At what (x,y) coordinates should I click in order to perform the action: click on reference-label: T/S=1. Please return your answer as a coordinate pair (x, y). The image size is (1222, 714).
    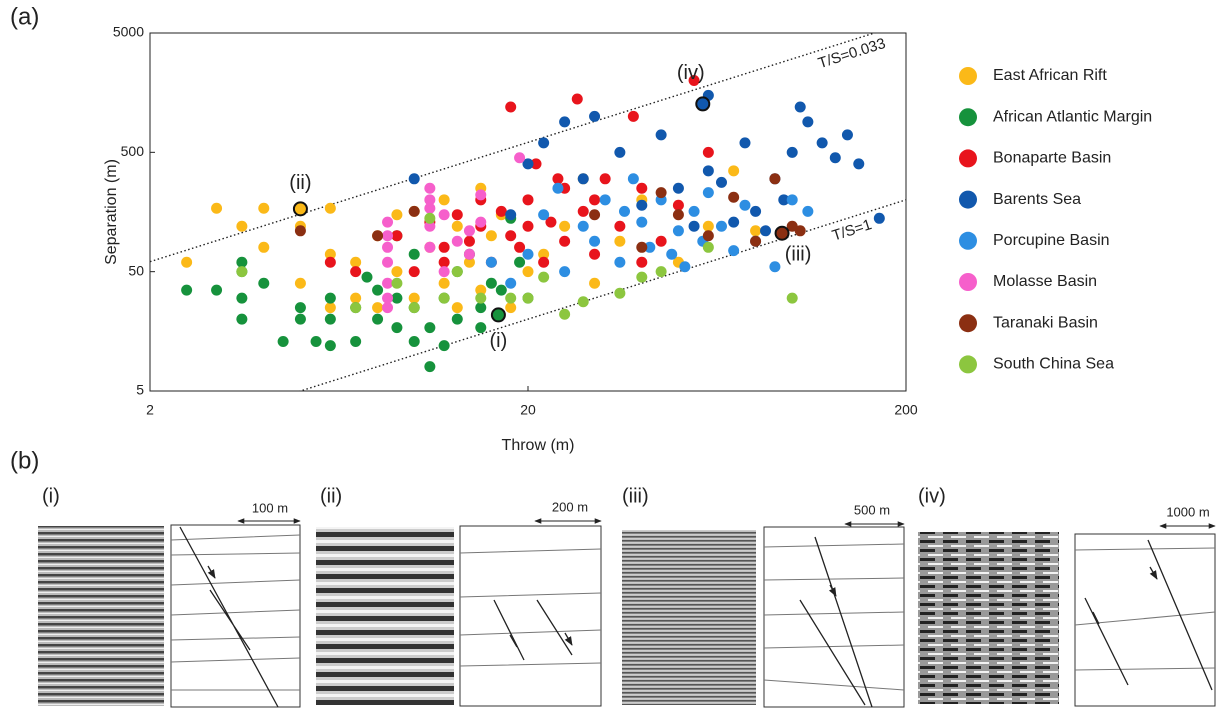
    Looking at the image, I should click on (852, 230).